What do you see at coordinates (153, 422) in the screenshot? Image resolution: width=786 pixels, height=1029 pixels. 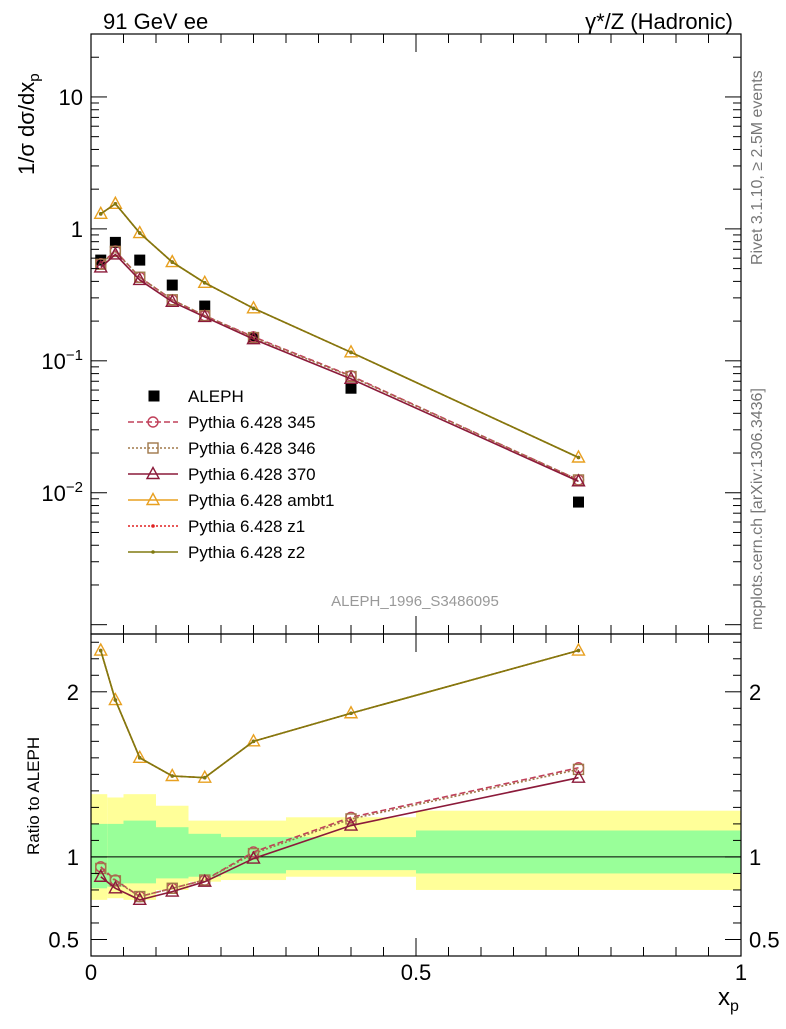 I see `legend-marker-p345` at bounding box center [153, 422].